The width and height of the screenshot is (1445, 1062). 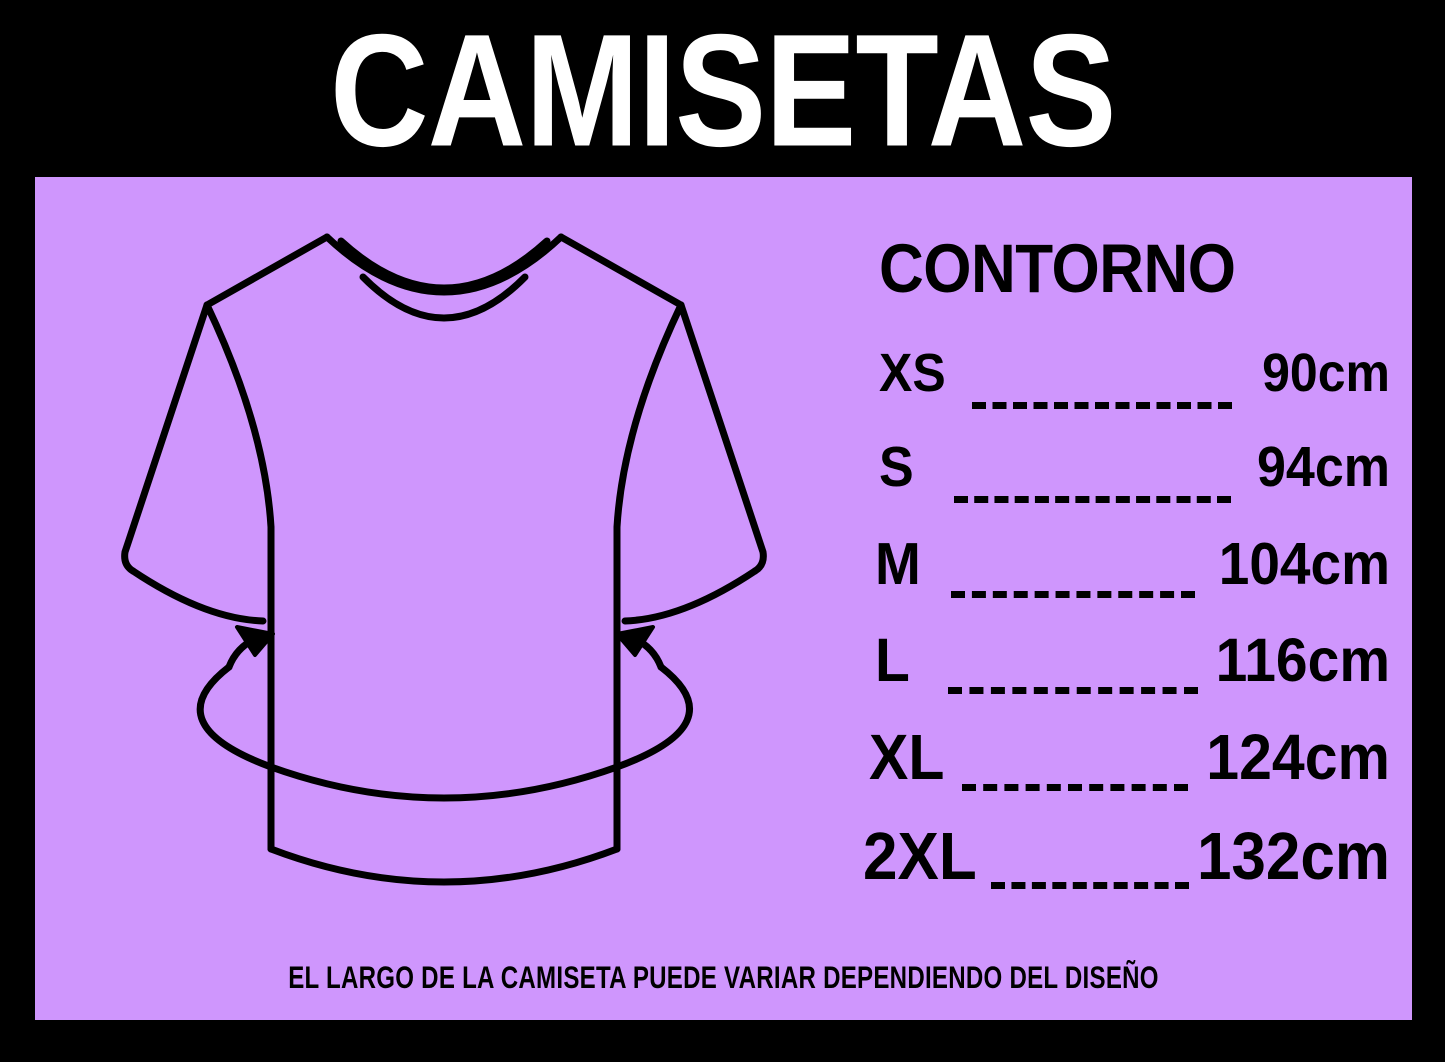 I want to click on measure-ellipse-left-back, so click(x=235, y=717).